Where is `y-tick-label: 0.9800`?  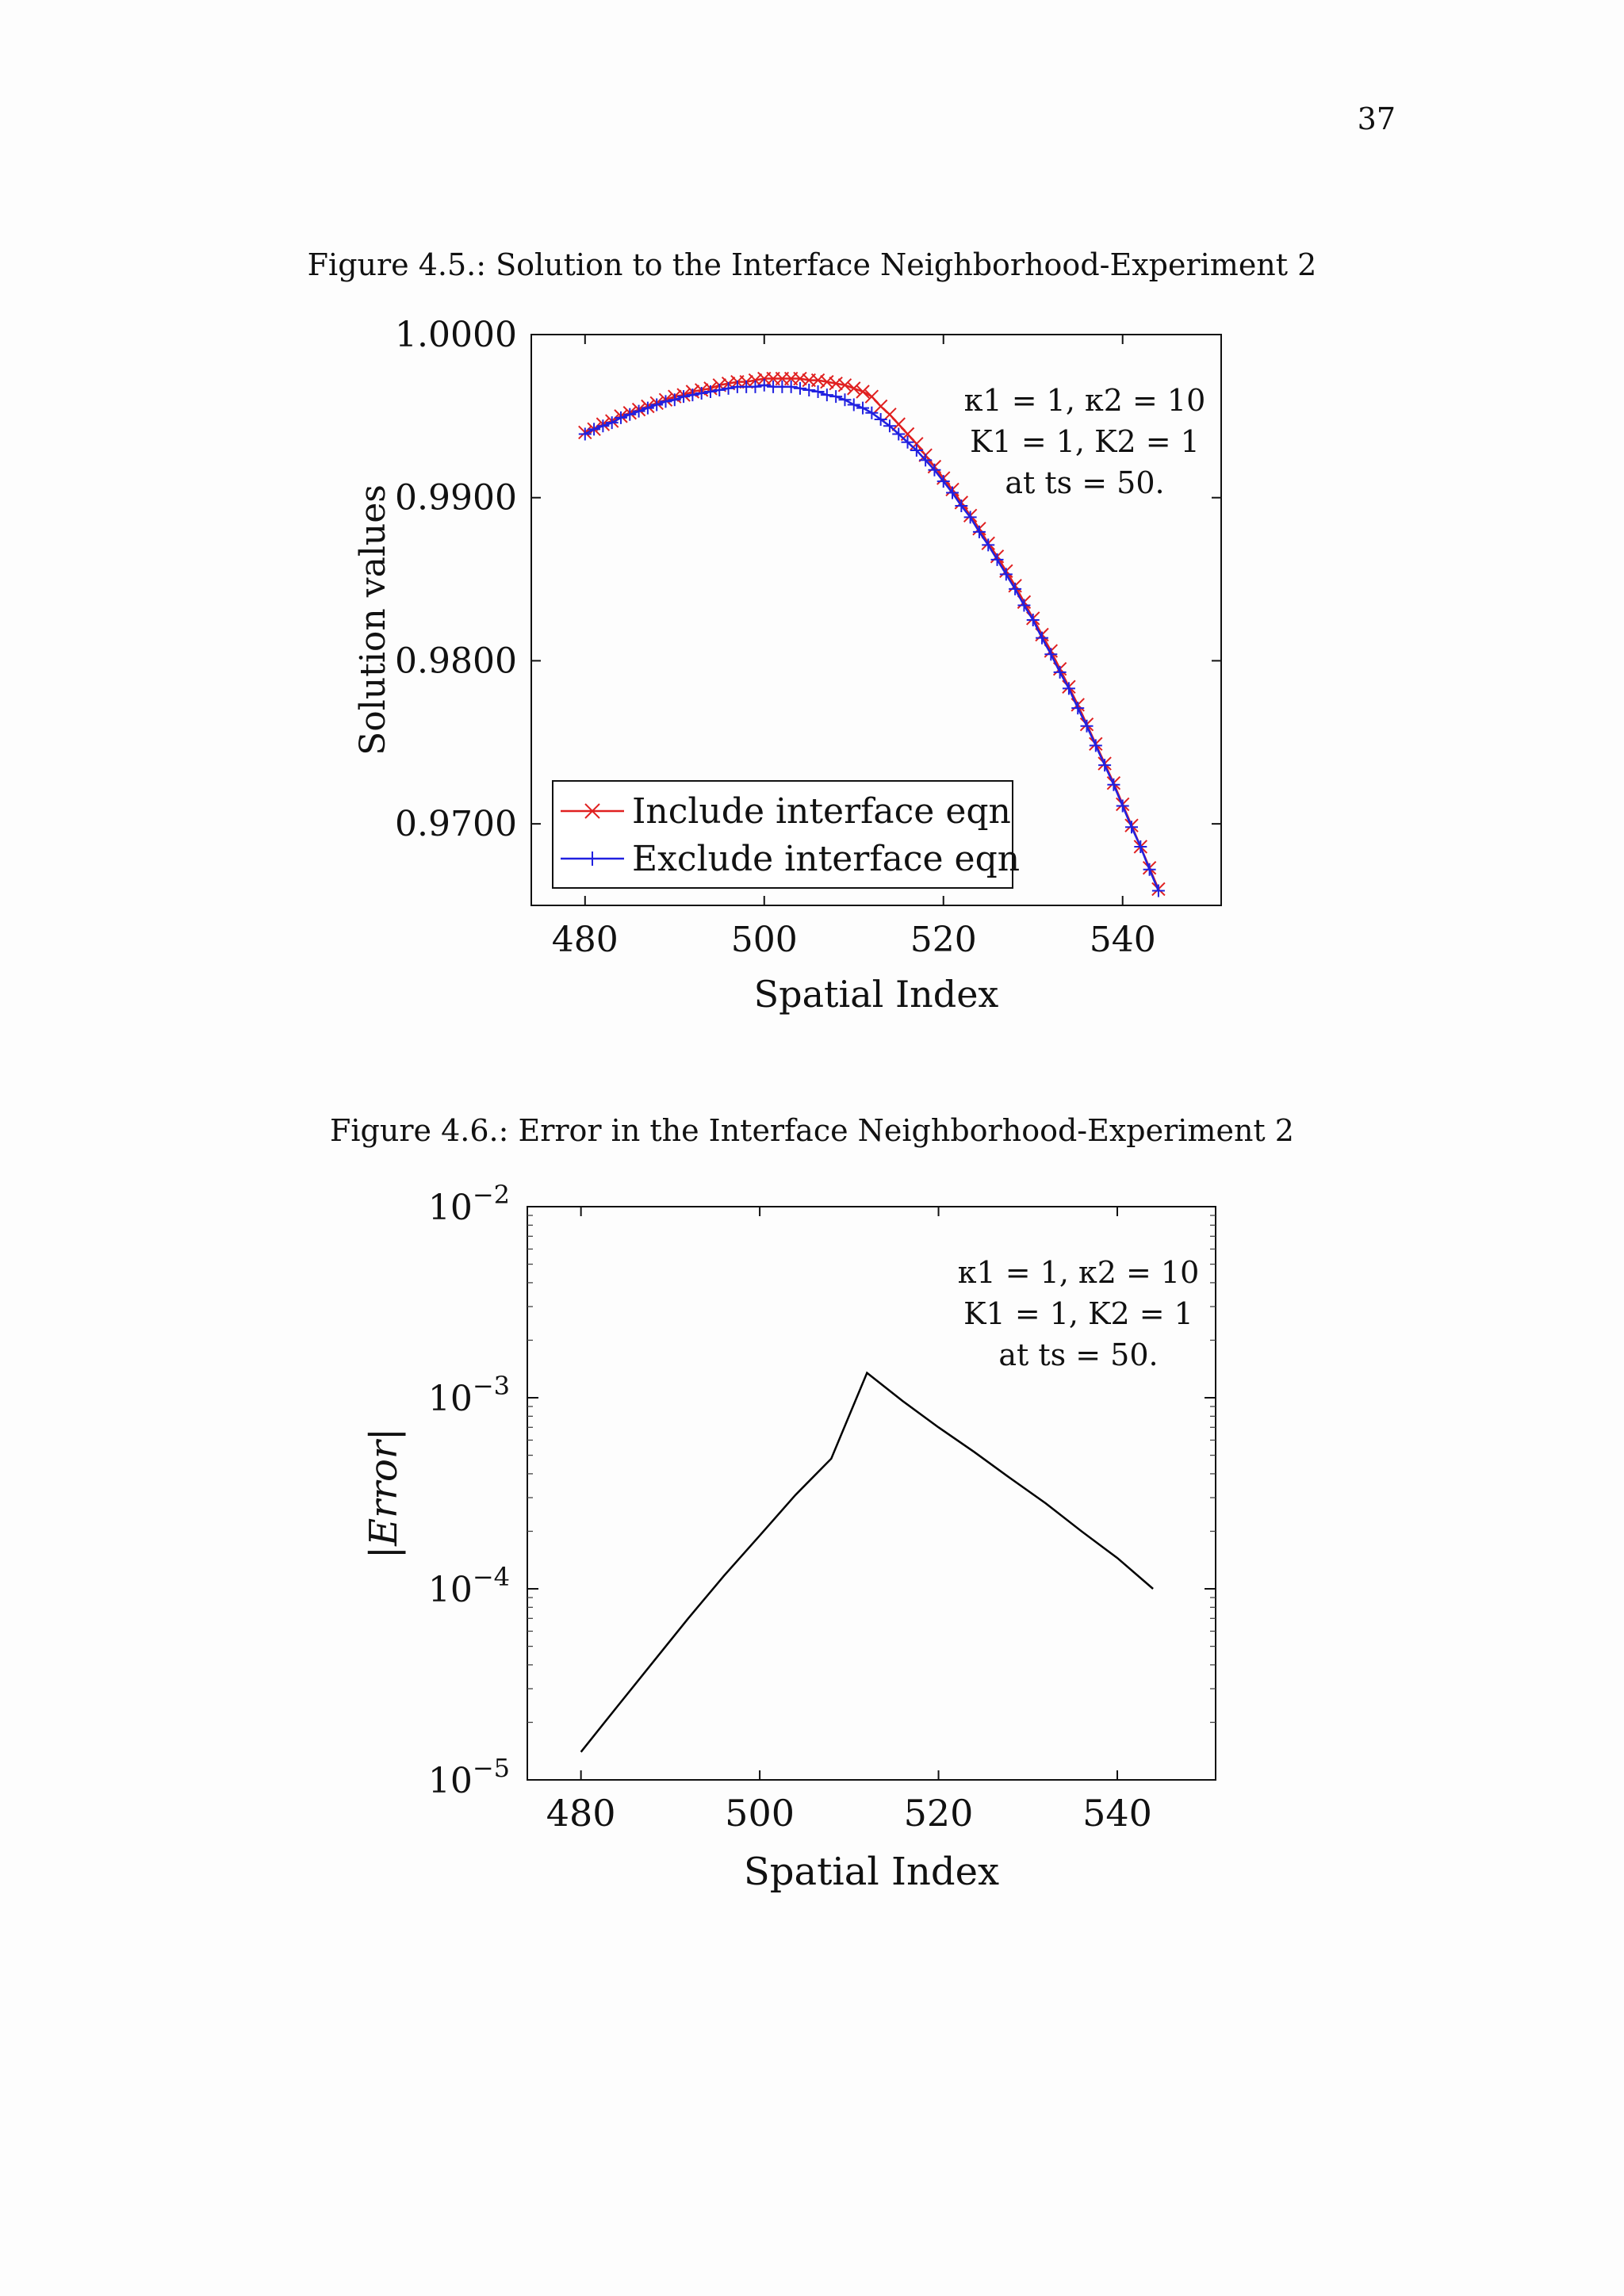 y-tick-label: 0.9800 is located at coordinates (456, 661).